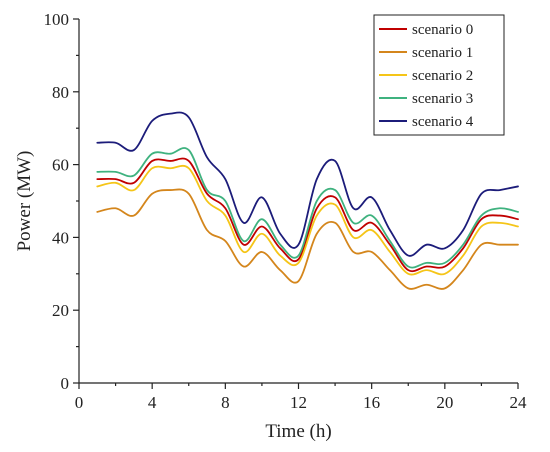  Describe the element at coordinates (24, 201) in the screenshot. I see `y-axis-title: Power (MW)` at that location.